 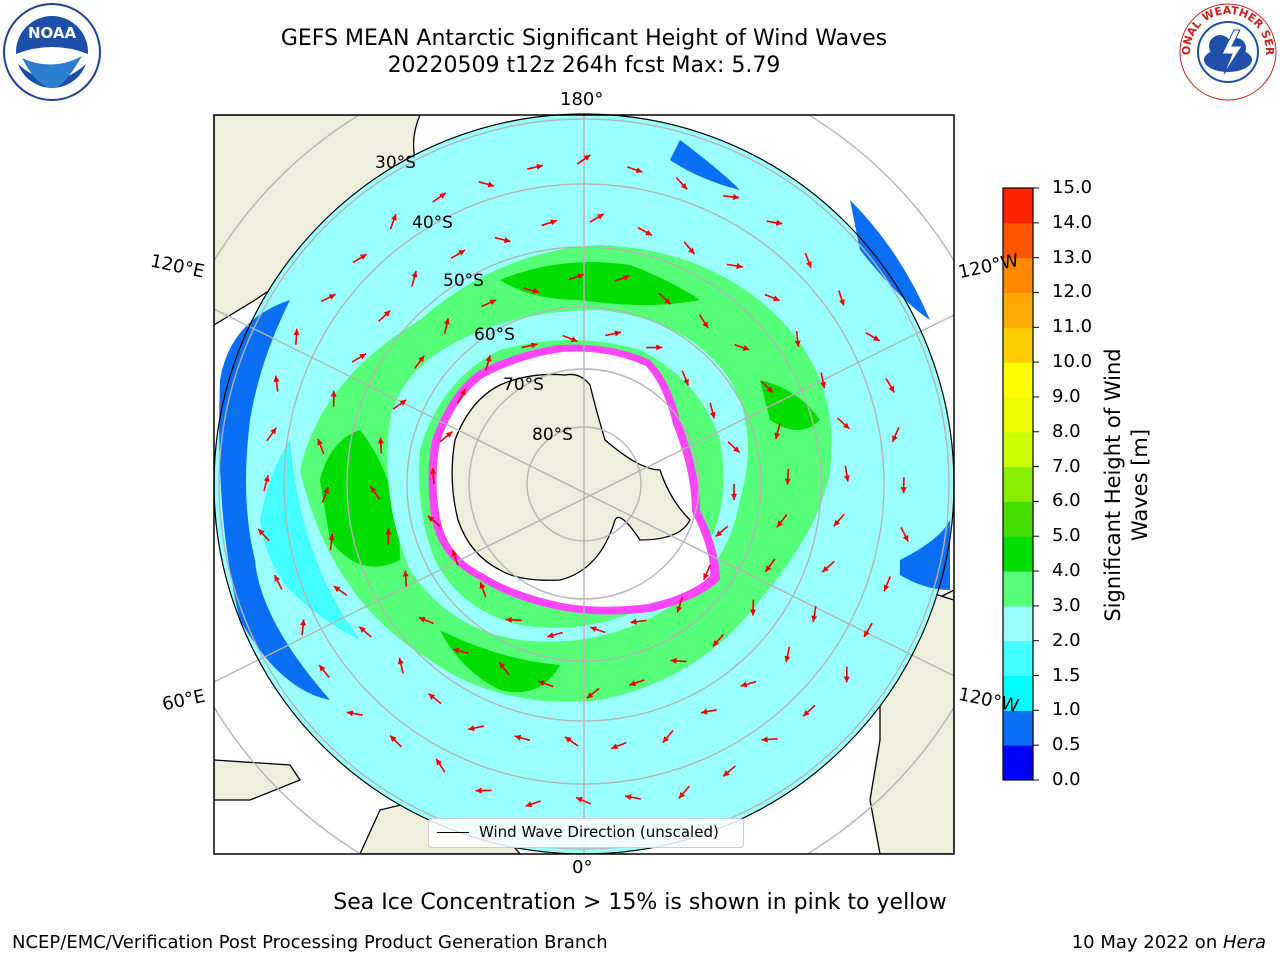 I want to click on lon-label-180: 180°, so click(x=582, y=99).